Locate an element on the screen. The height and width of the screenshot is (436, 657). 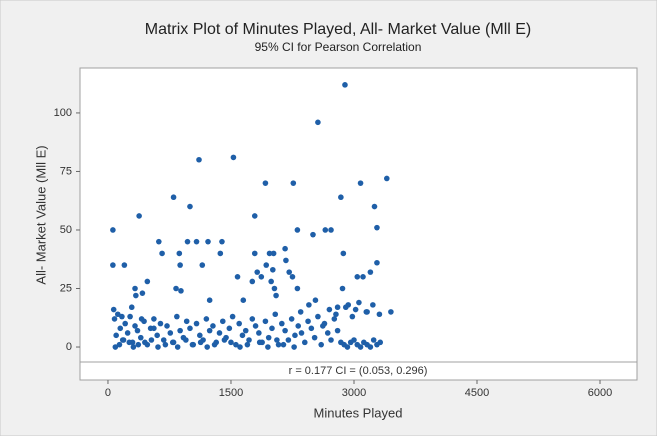
y-tick-label: 0 is located at coordinates (69, 347).